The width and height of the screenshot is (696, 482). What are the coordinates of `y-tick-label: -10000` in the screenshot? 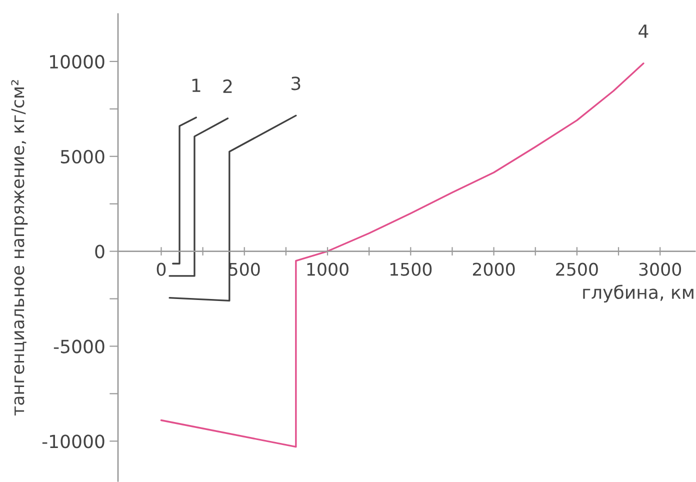 It's located at (73, 441).